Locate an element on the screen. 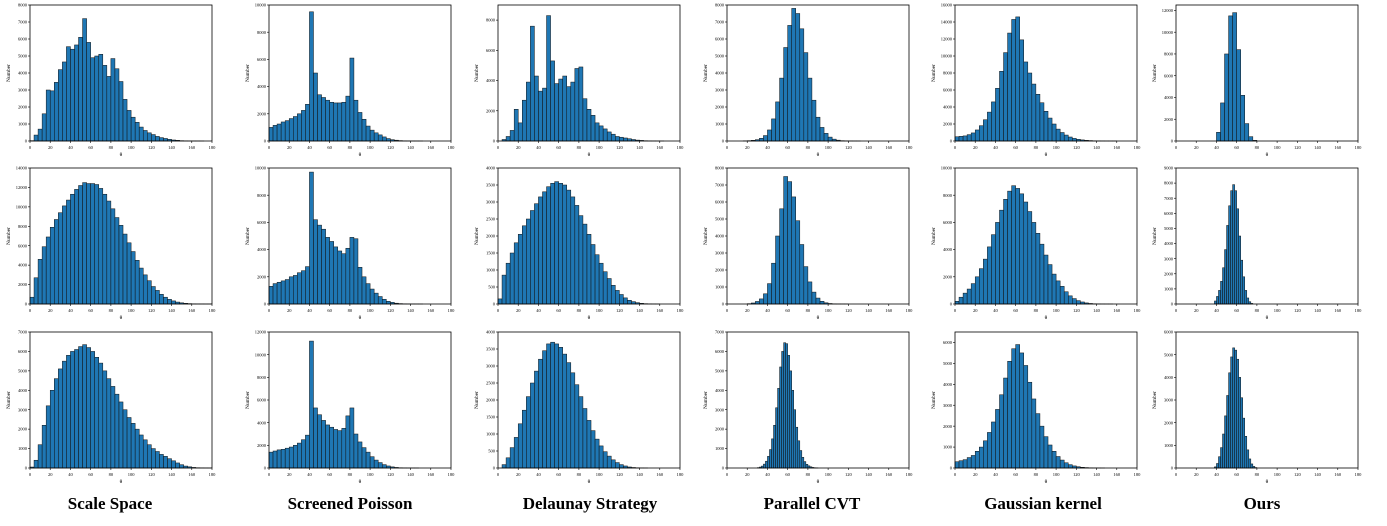 Image resolution: width=1387 pixels, height=526 pixels. y-tick-label: 6000 is located at coordinates (23, 245).